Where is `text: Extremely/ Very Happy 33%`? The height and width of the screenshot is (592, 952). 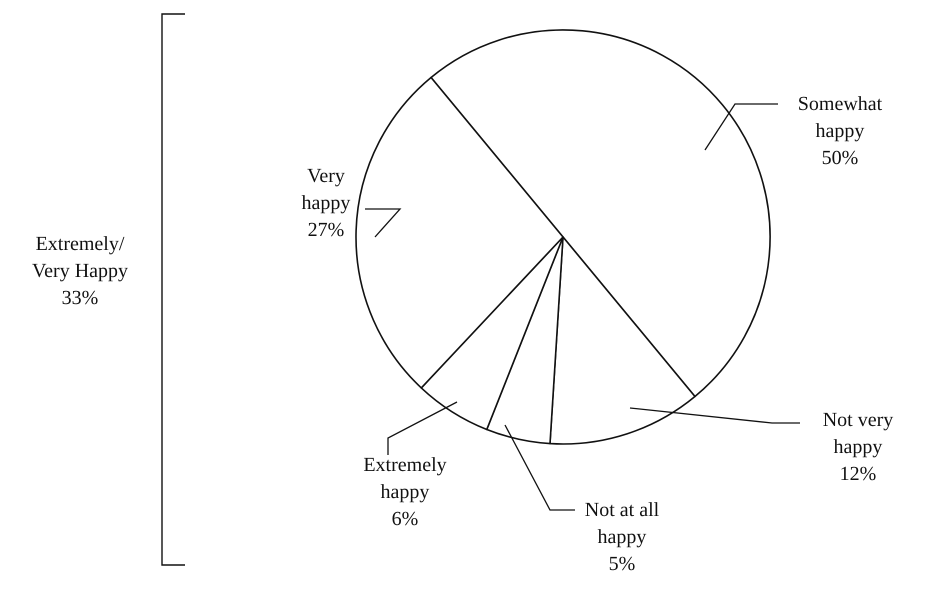 text: Extremely/ Very Happy 33% is located at coordinates (80, 271).